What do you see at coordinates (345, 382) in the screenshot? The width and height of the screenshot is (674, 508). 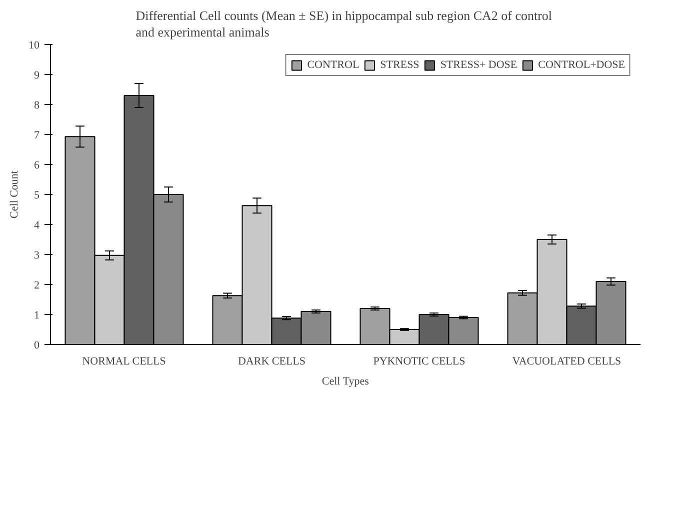 I see `x-axis-title: Cell Types` at bounding box center [345, 382].